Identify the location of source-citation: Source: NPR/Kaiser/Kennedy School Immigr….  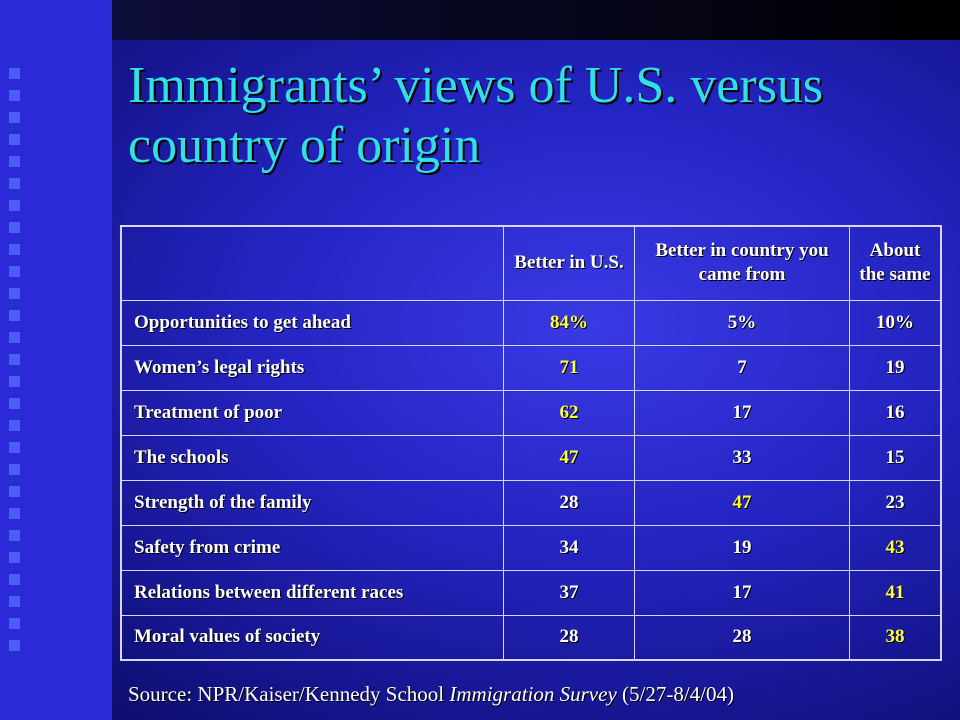
(431, 694).